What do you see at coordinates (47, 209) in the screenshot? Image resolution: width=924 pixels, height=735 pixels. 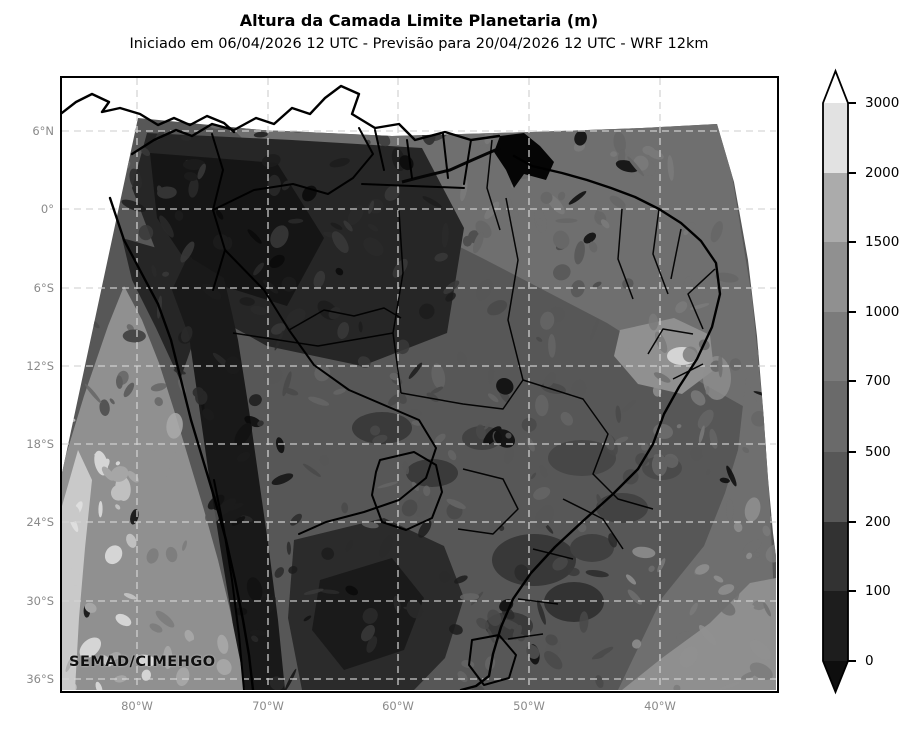 I see `lat-tick-label: 0°` at bounding box center [47, 209].